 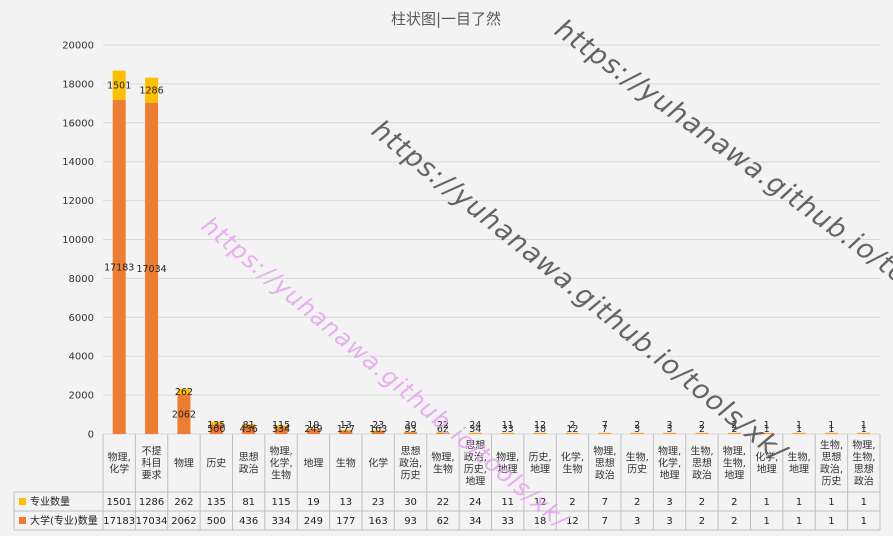 I want to click on category-label: 物理,地理, so click(x=507, y=463).